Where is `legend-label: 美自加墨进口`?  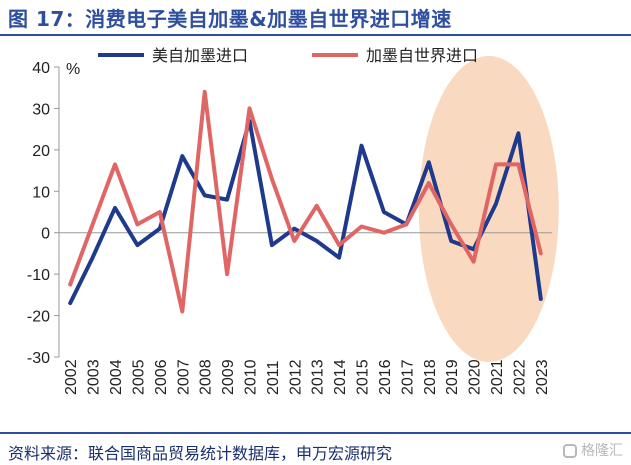
legend-label: 美自加墨进口 is located at coordinates (200, 55).